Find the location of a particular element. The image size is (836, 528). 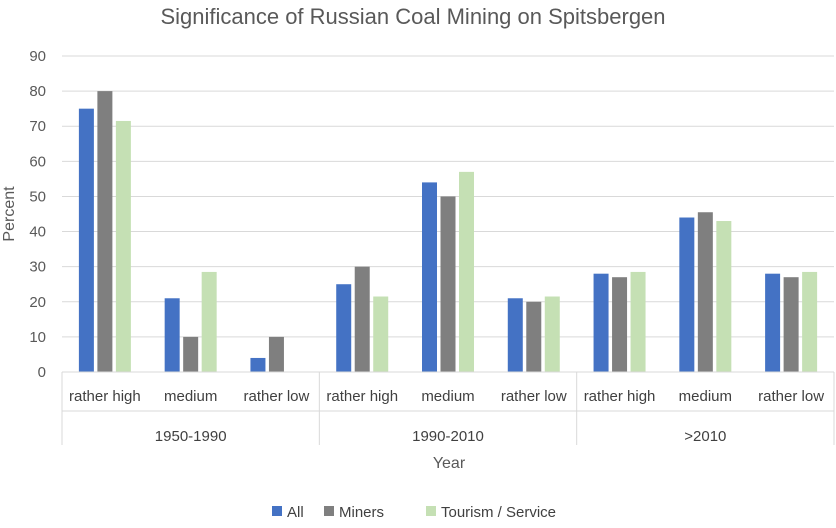

x-group-label: 1950-1990 is located at coordinates (191, 436).